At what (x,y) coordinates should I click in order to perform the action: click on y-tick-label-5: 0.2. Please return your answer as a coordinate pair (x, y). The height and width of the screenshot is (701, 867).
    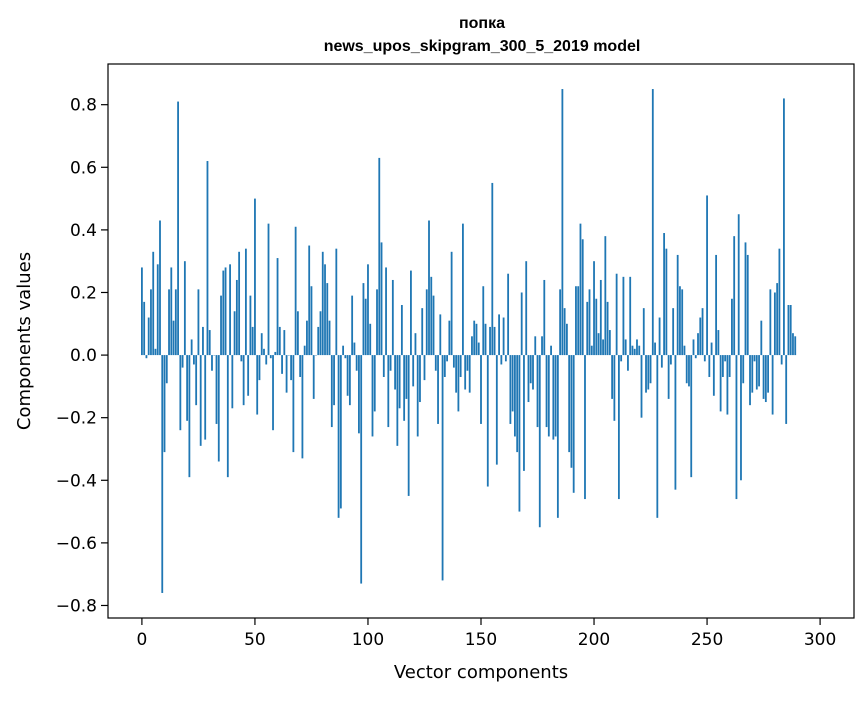
    Looking at the image, I should click on (83, 293).